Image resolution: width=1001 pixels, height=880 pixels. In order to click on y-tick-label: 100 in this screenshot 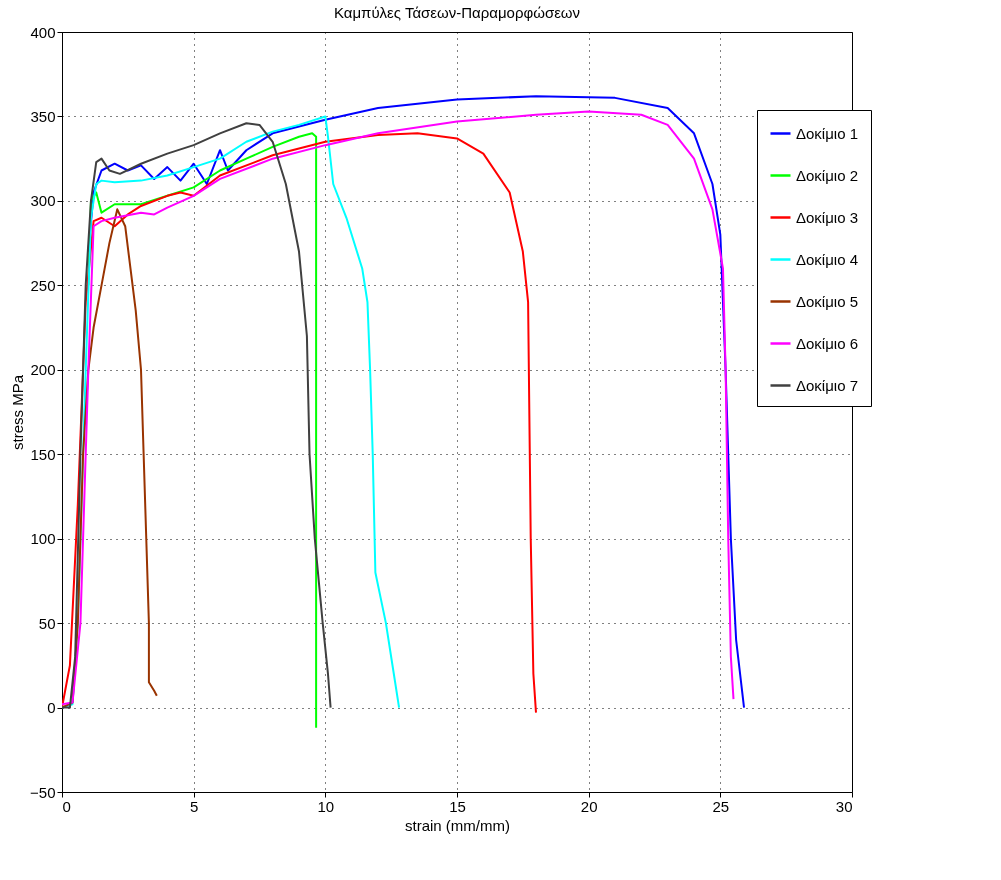, I will do `click(43, 539)`.